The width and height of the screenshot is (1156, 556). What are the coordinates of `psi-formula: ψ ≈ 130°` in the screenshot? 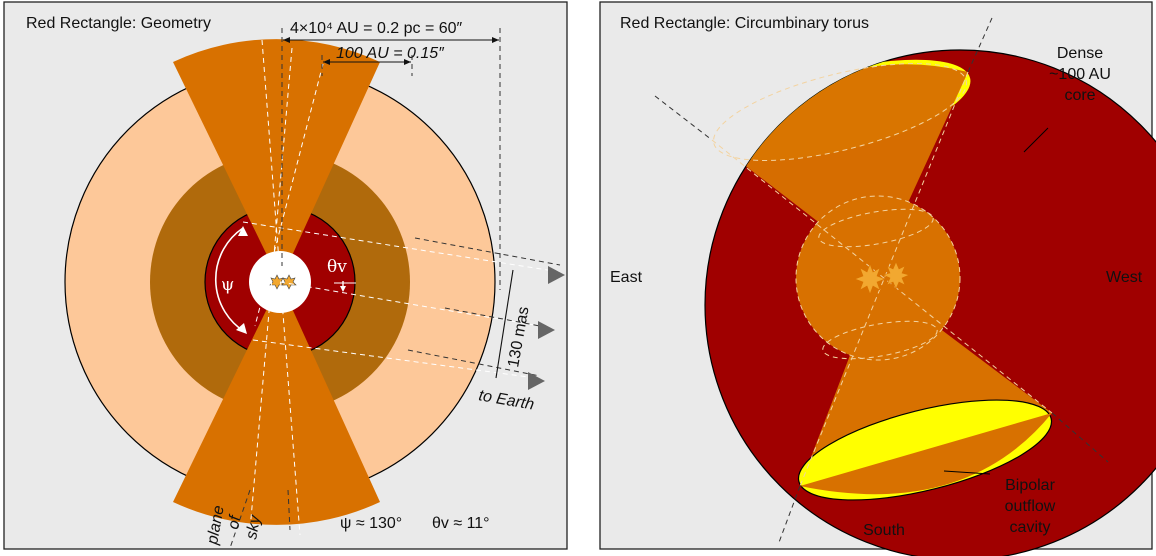 It's located at (371, 523).